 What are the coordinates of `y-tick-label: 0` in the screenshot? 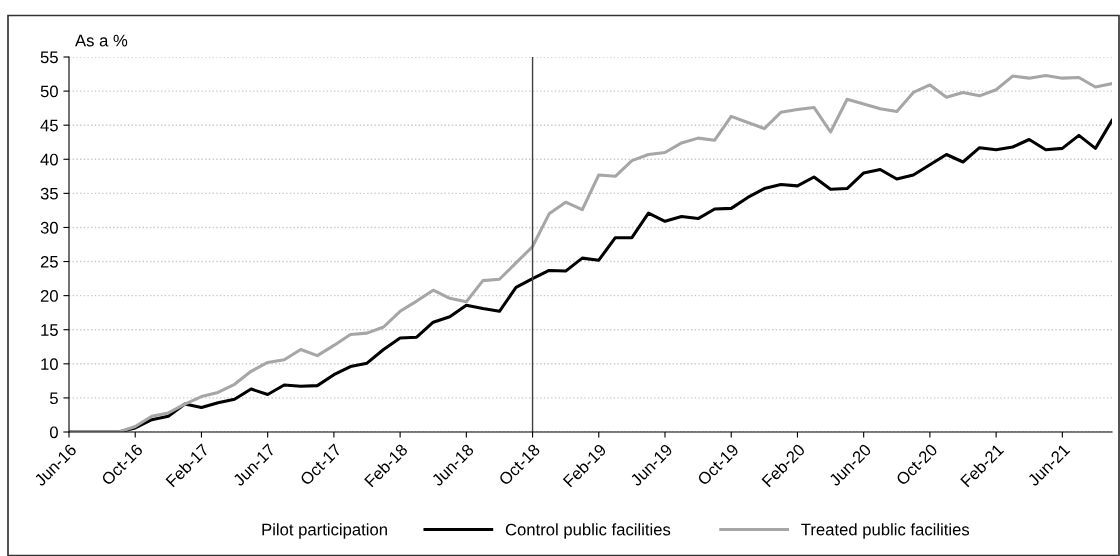 It's located at (53, 432).